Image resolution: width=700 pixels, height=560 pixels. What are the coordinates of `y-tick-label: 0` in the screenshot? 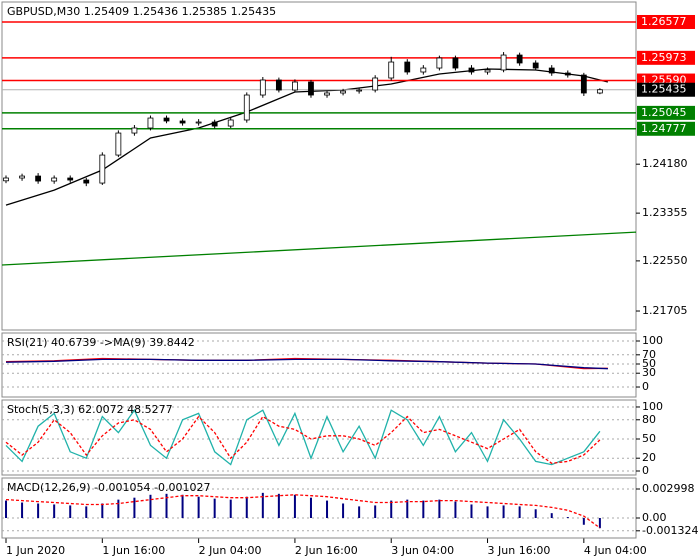 It's located at (645, 470).